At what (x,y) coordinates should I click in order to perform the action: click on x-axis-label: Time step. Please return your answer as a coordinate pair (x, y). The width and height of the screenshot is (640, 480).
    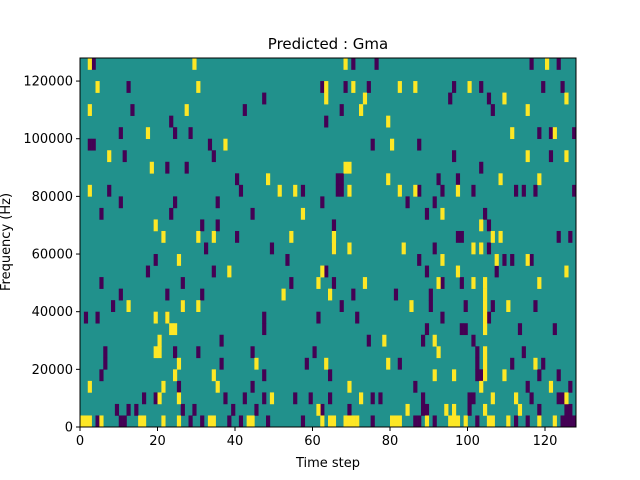
    Looking at the image, I should click on (327, 463).